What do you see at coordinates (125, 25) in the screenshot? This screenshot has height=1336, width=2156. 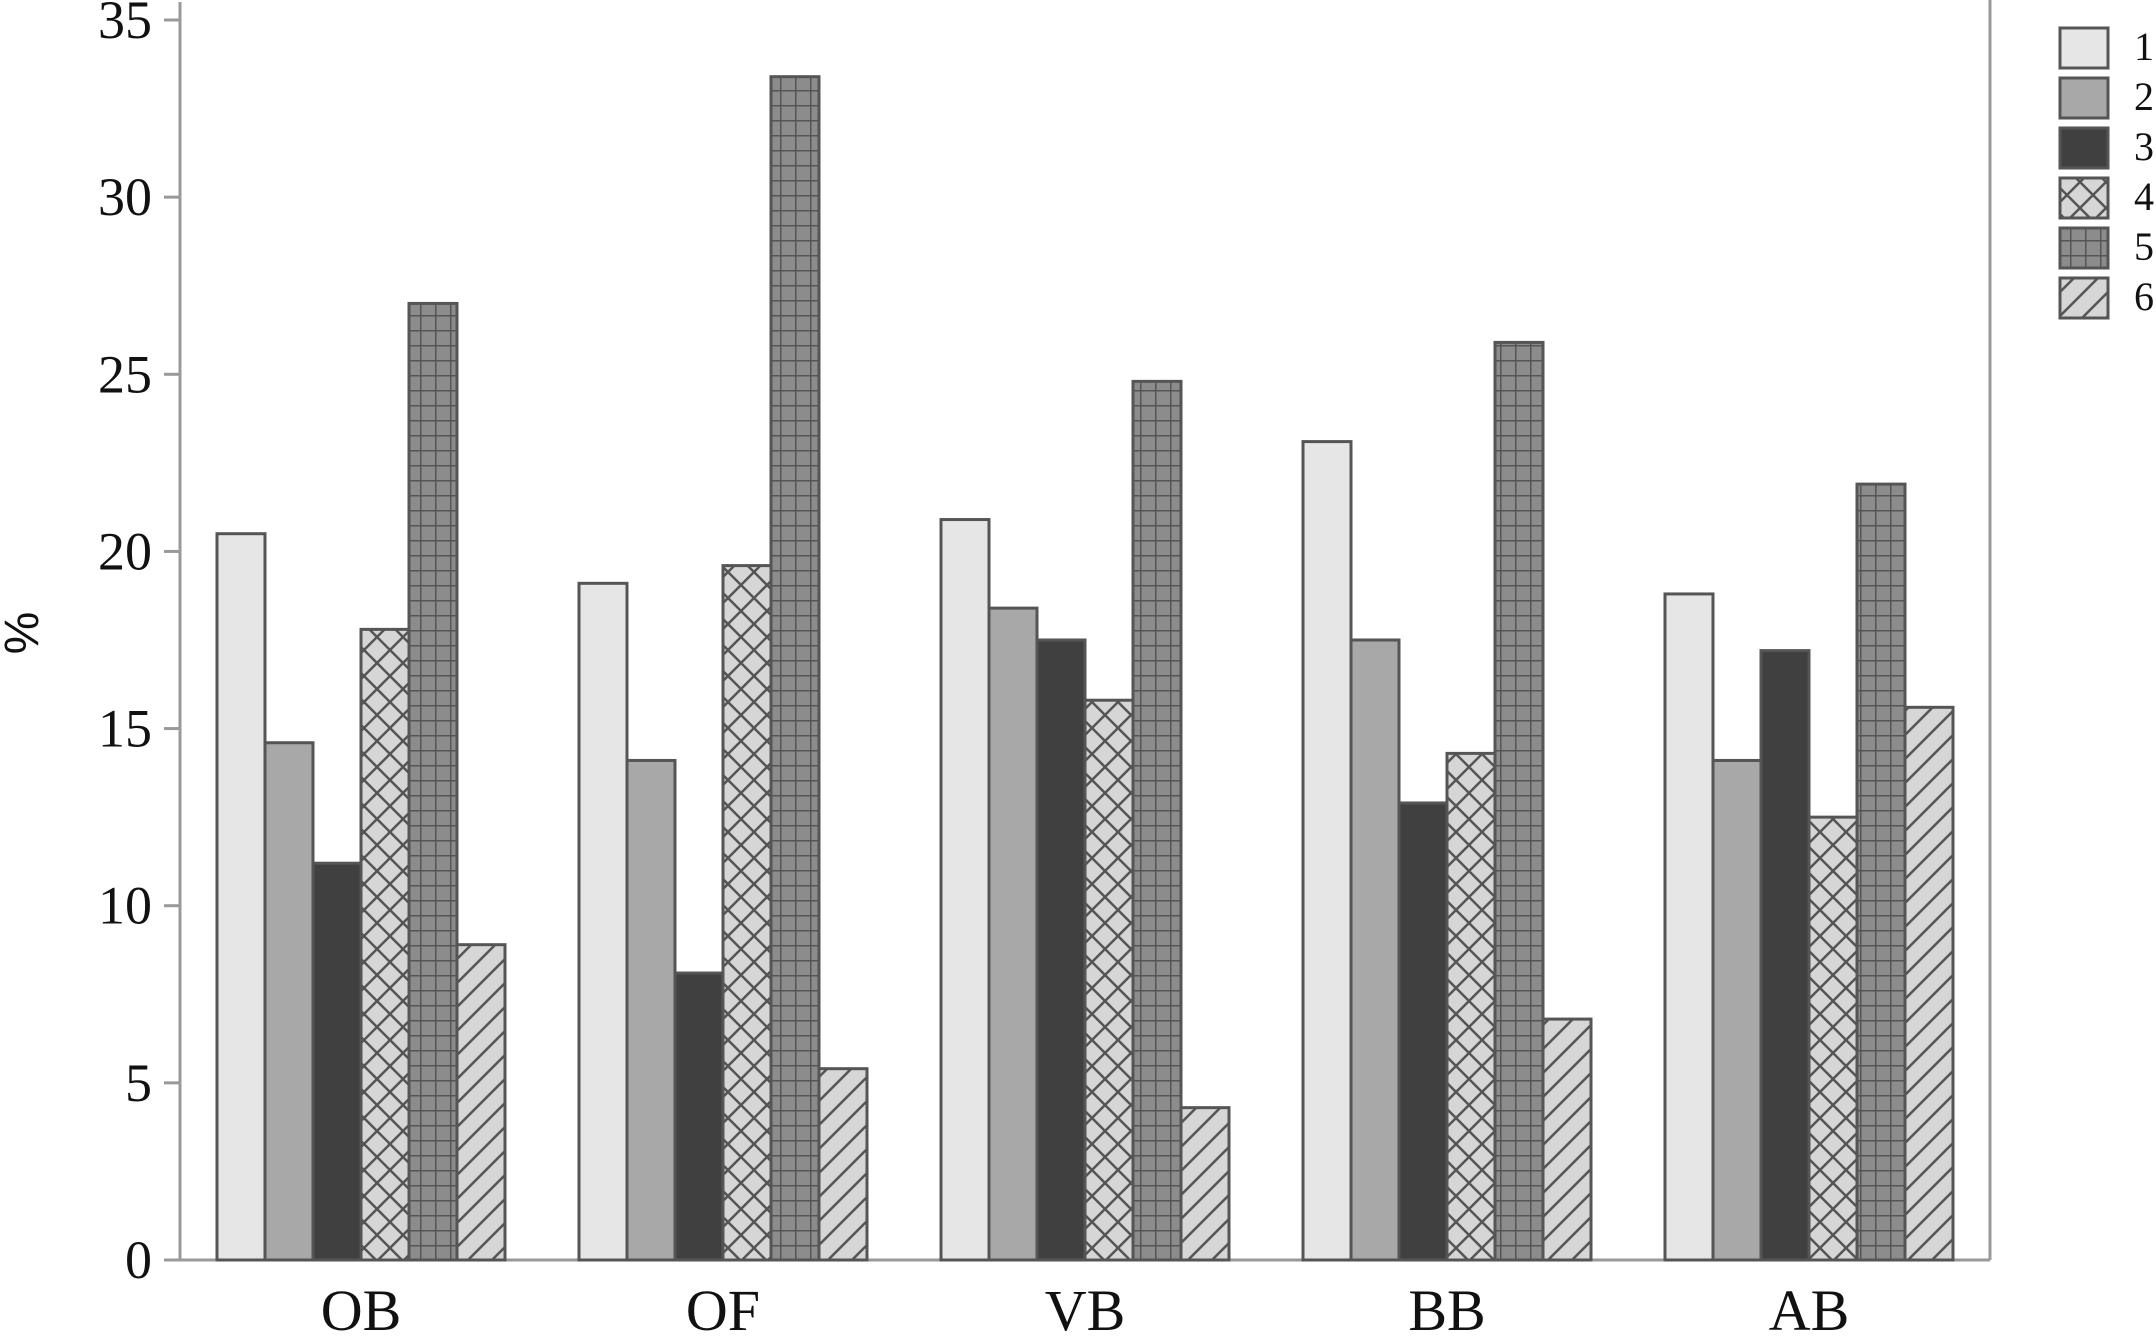 I see `y-tick-label: 35` at bounding box center [125, 25].